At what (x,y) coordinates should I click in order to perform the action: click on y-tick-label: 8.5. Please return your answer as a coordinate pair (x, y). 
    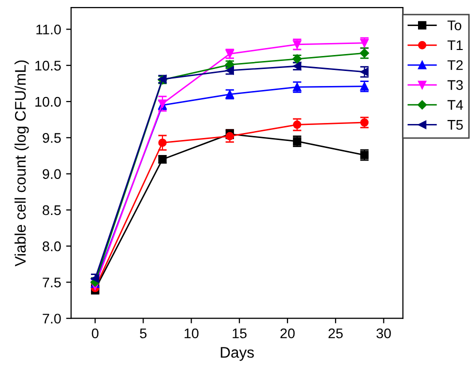
    Looking at the image, I should click on (51, 210).